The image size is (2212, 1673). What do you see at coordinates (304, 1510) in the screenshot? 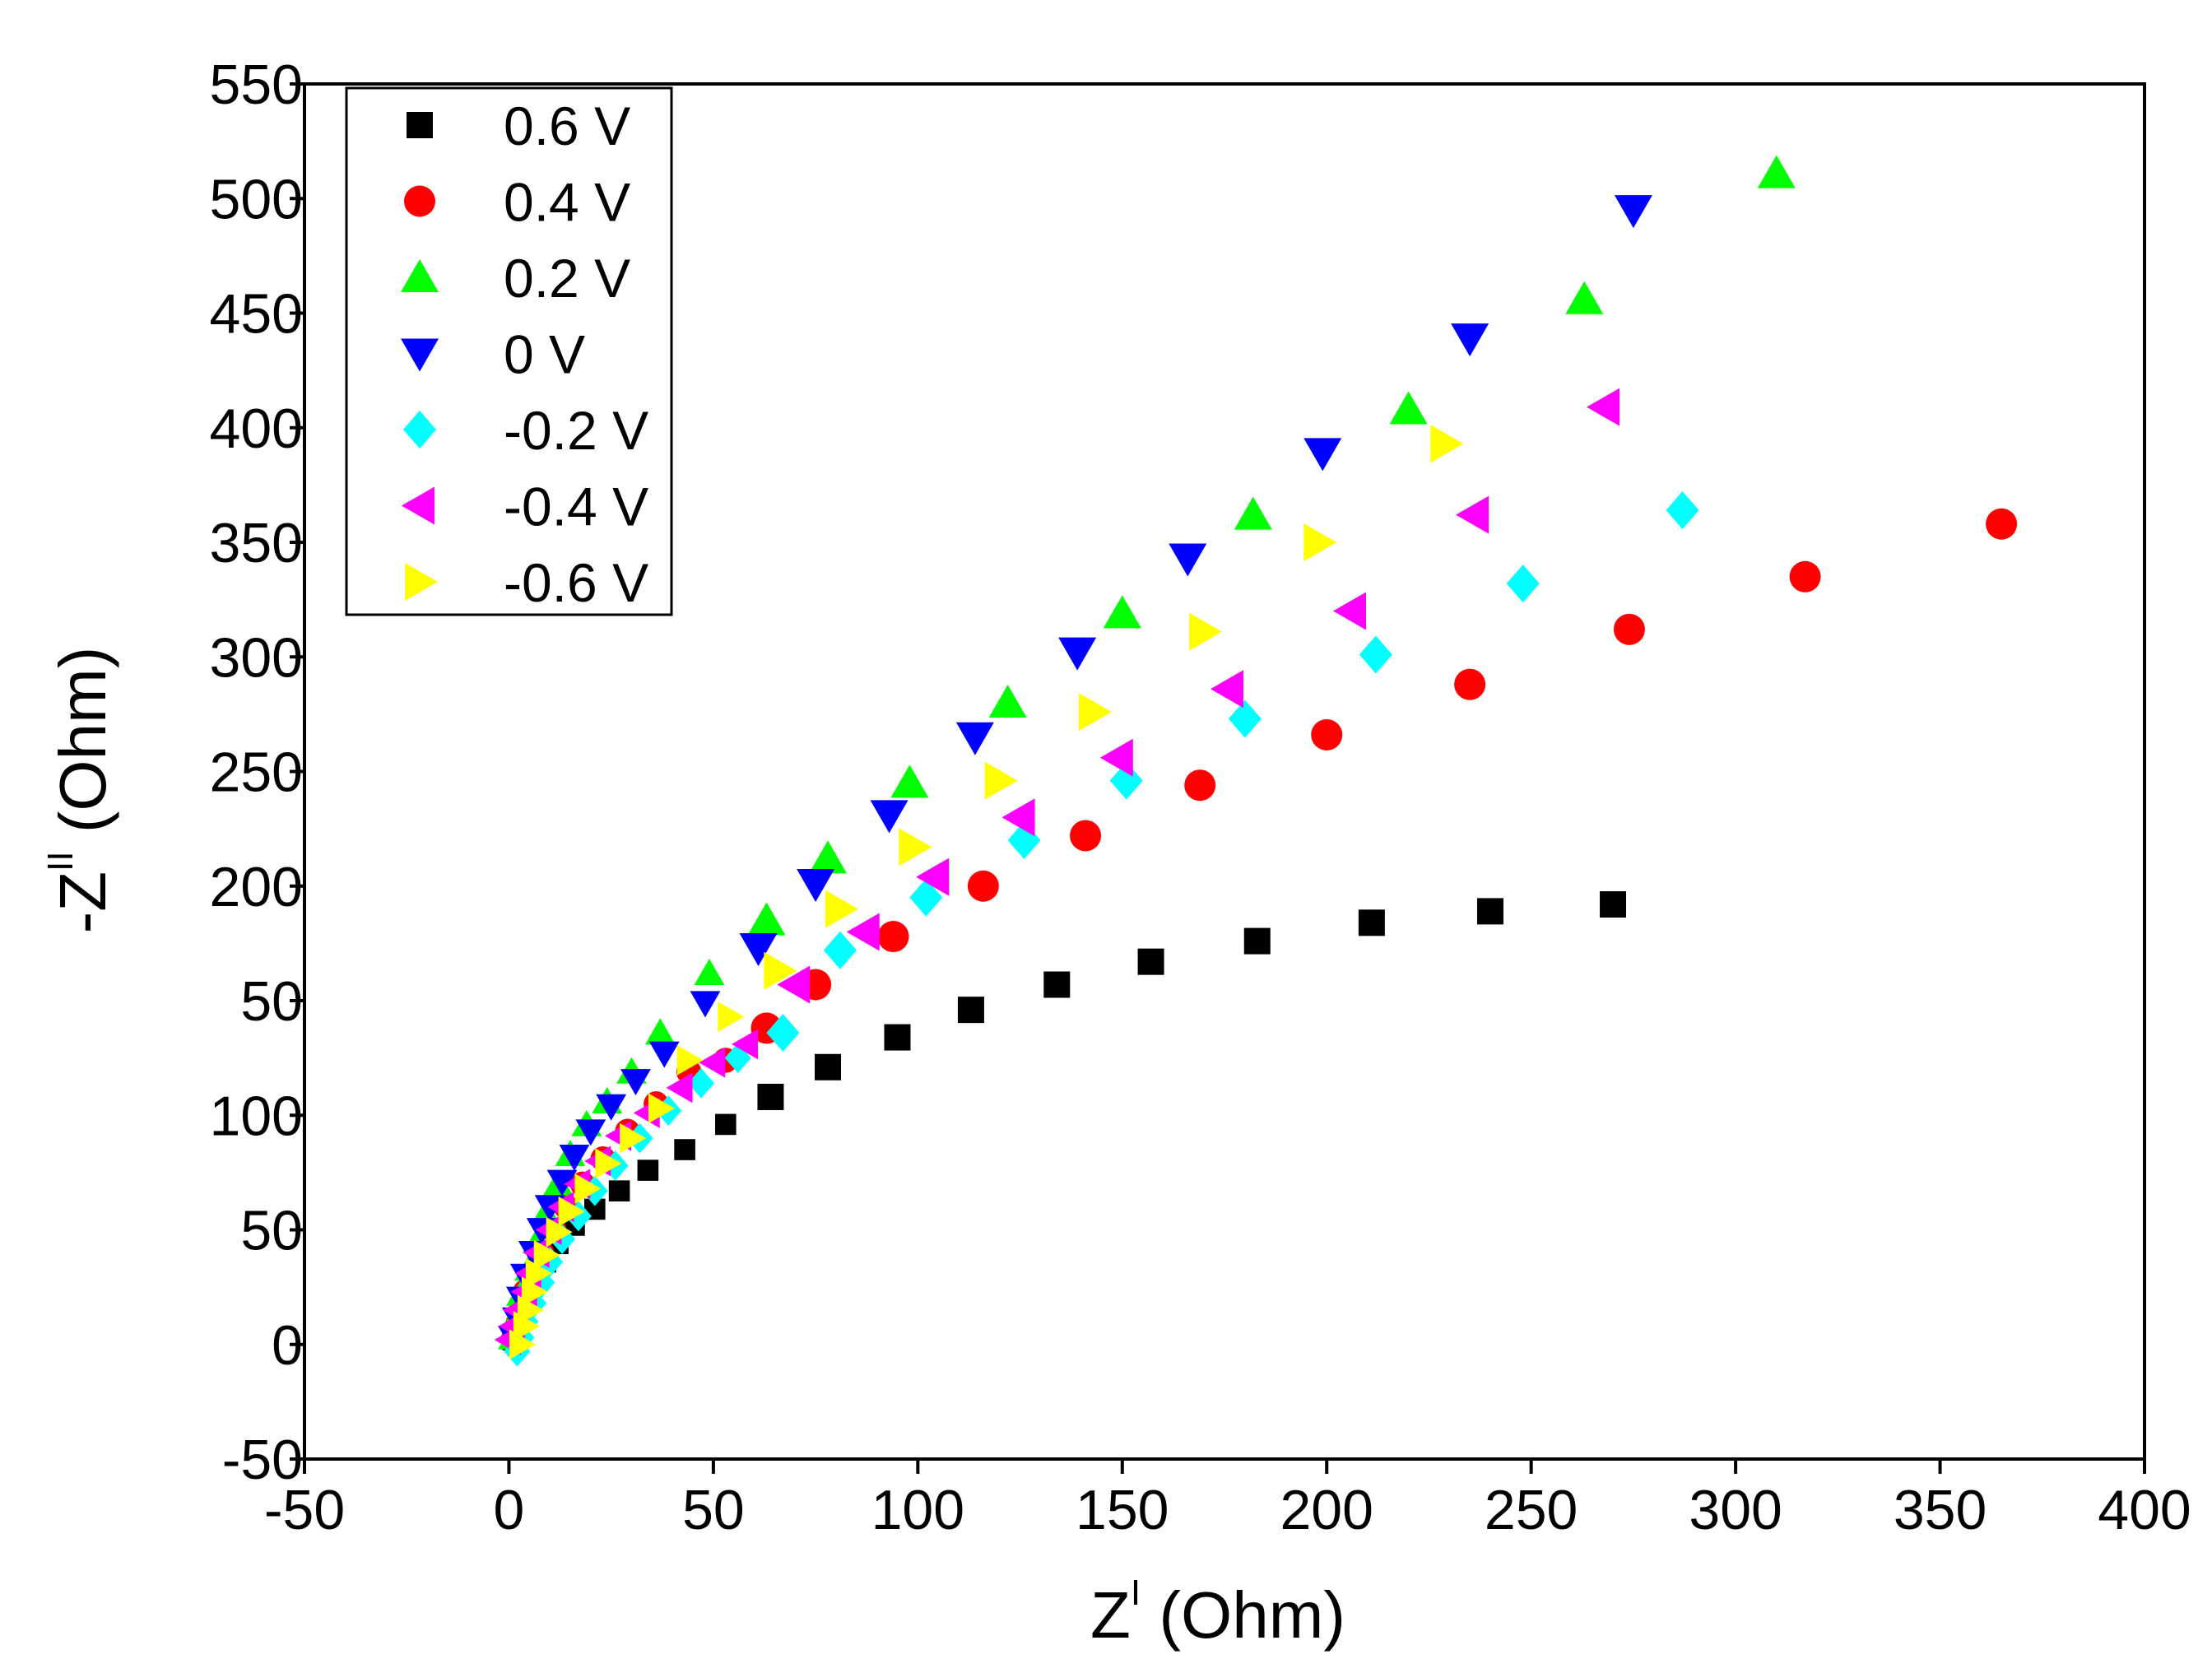
I see `x-tick-label: -50` at bounding box center [304, 1510].